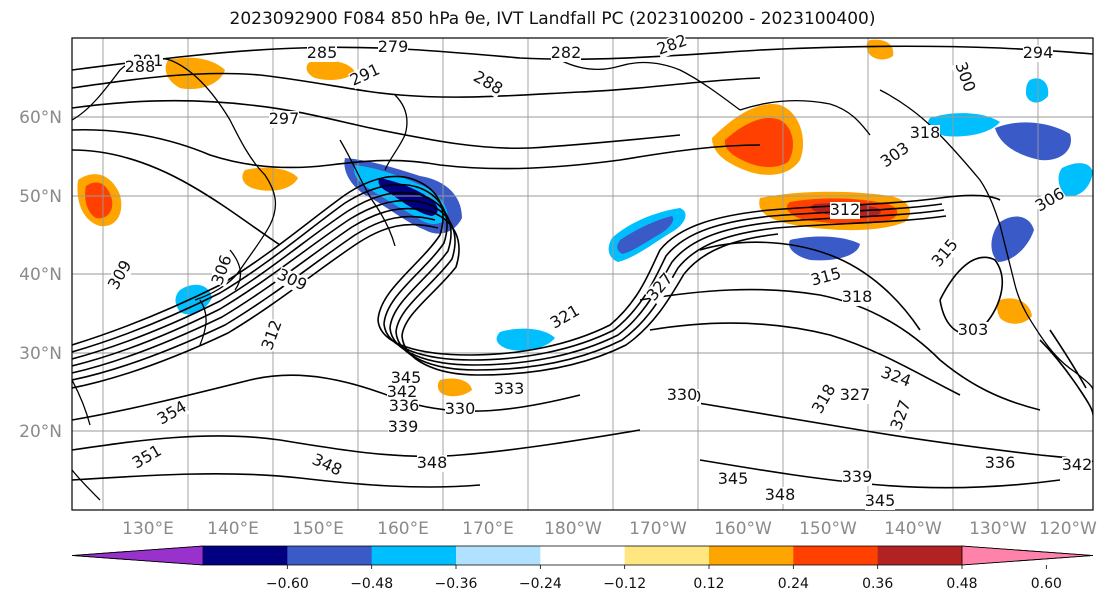 Image resolution: width=1105 pixels, height=603 pixels. Describe the element at coordinates (540, 584) in the screenshot. I see `colorbar-tick-label: −0.24` at that location.